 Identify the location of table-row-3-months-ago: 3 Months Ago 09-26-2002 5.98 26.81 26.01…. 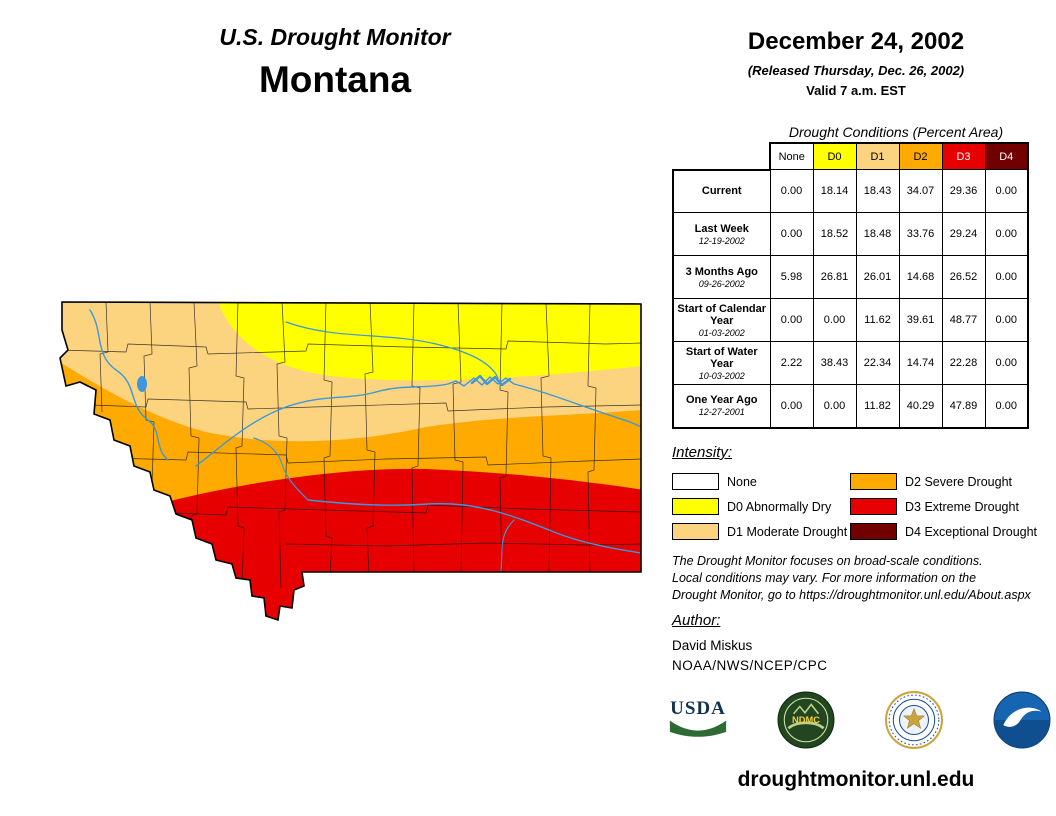
(850, 277).